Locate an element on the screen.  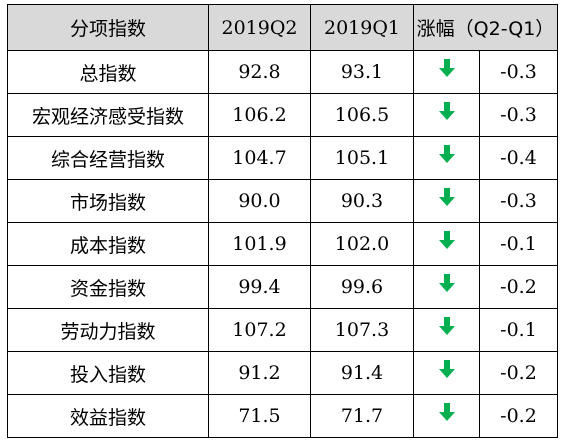
table-row: 总指数 92.8 93.1 -0.3 is located at coordinates (282, 72).